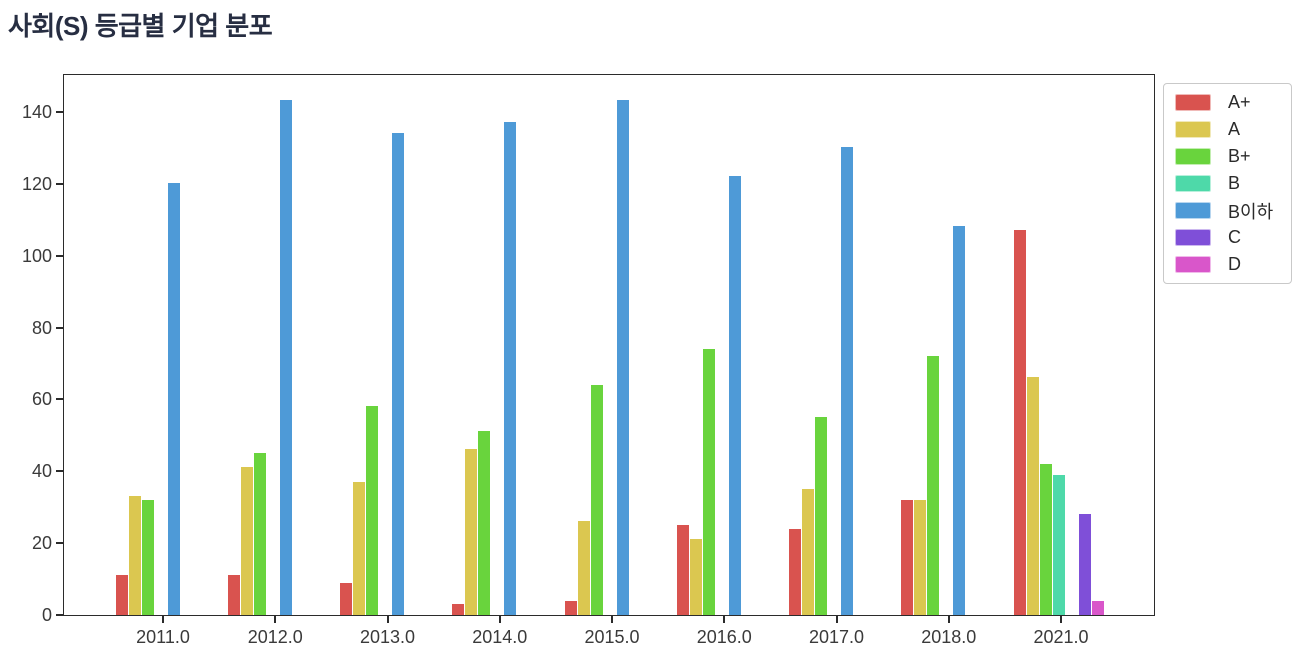  I want to click on y-tick-label: 120, so click(36, 183).